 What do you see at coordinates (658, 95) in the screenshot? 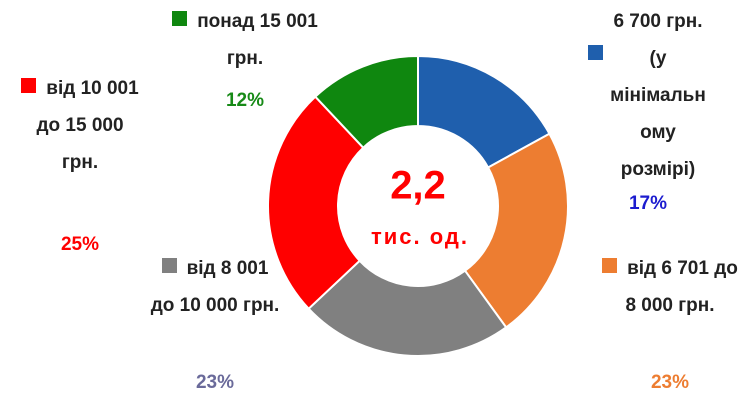
I see `label-text: 6 700 грн. (у мінімальному розмірі)` at bounding box center [658, 95].